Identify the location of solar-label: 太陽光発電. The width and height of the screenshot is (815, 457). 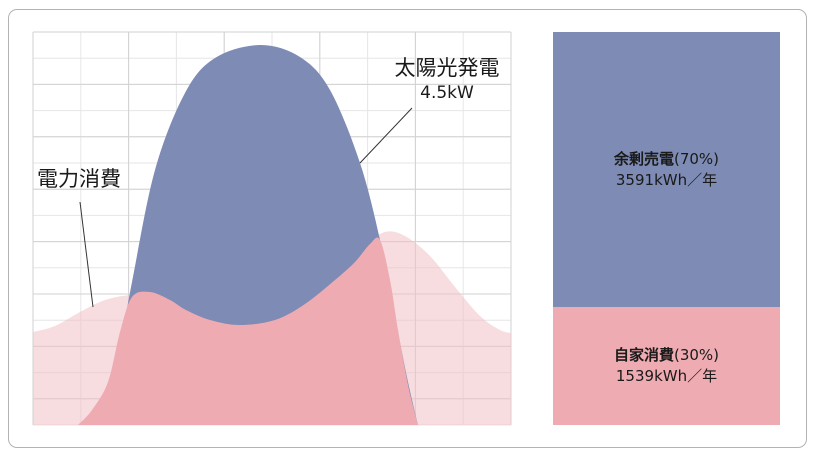
(447, 68).